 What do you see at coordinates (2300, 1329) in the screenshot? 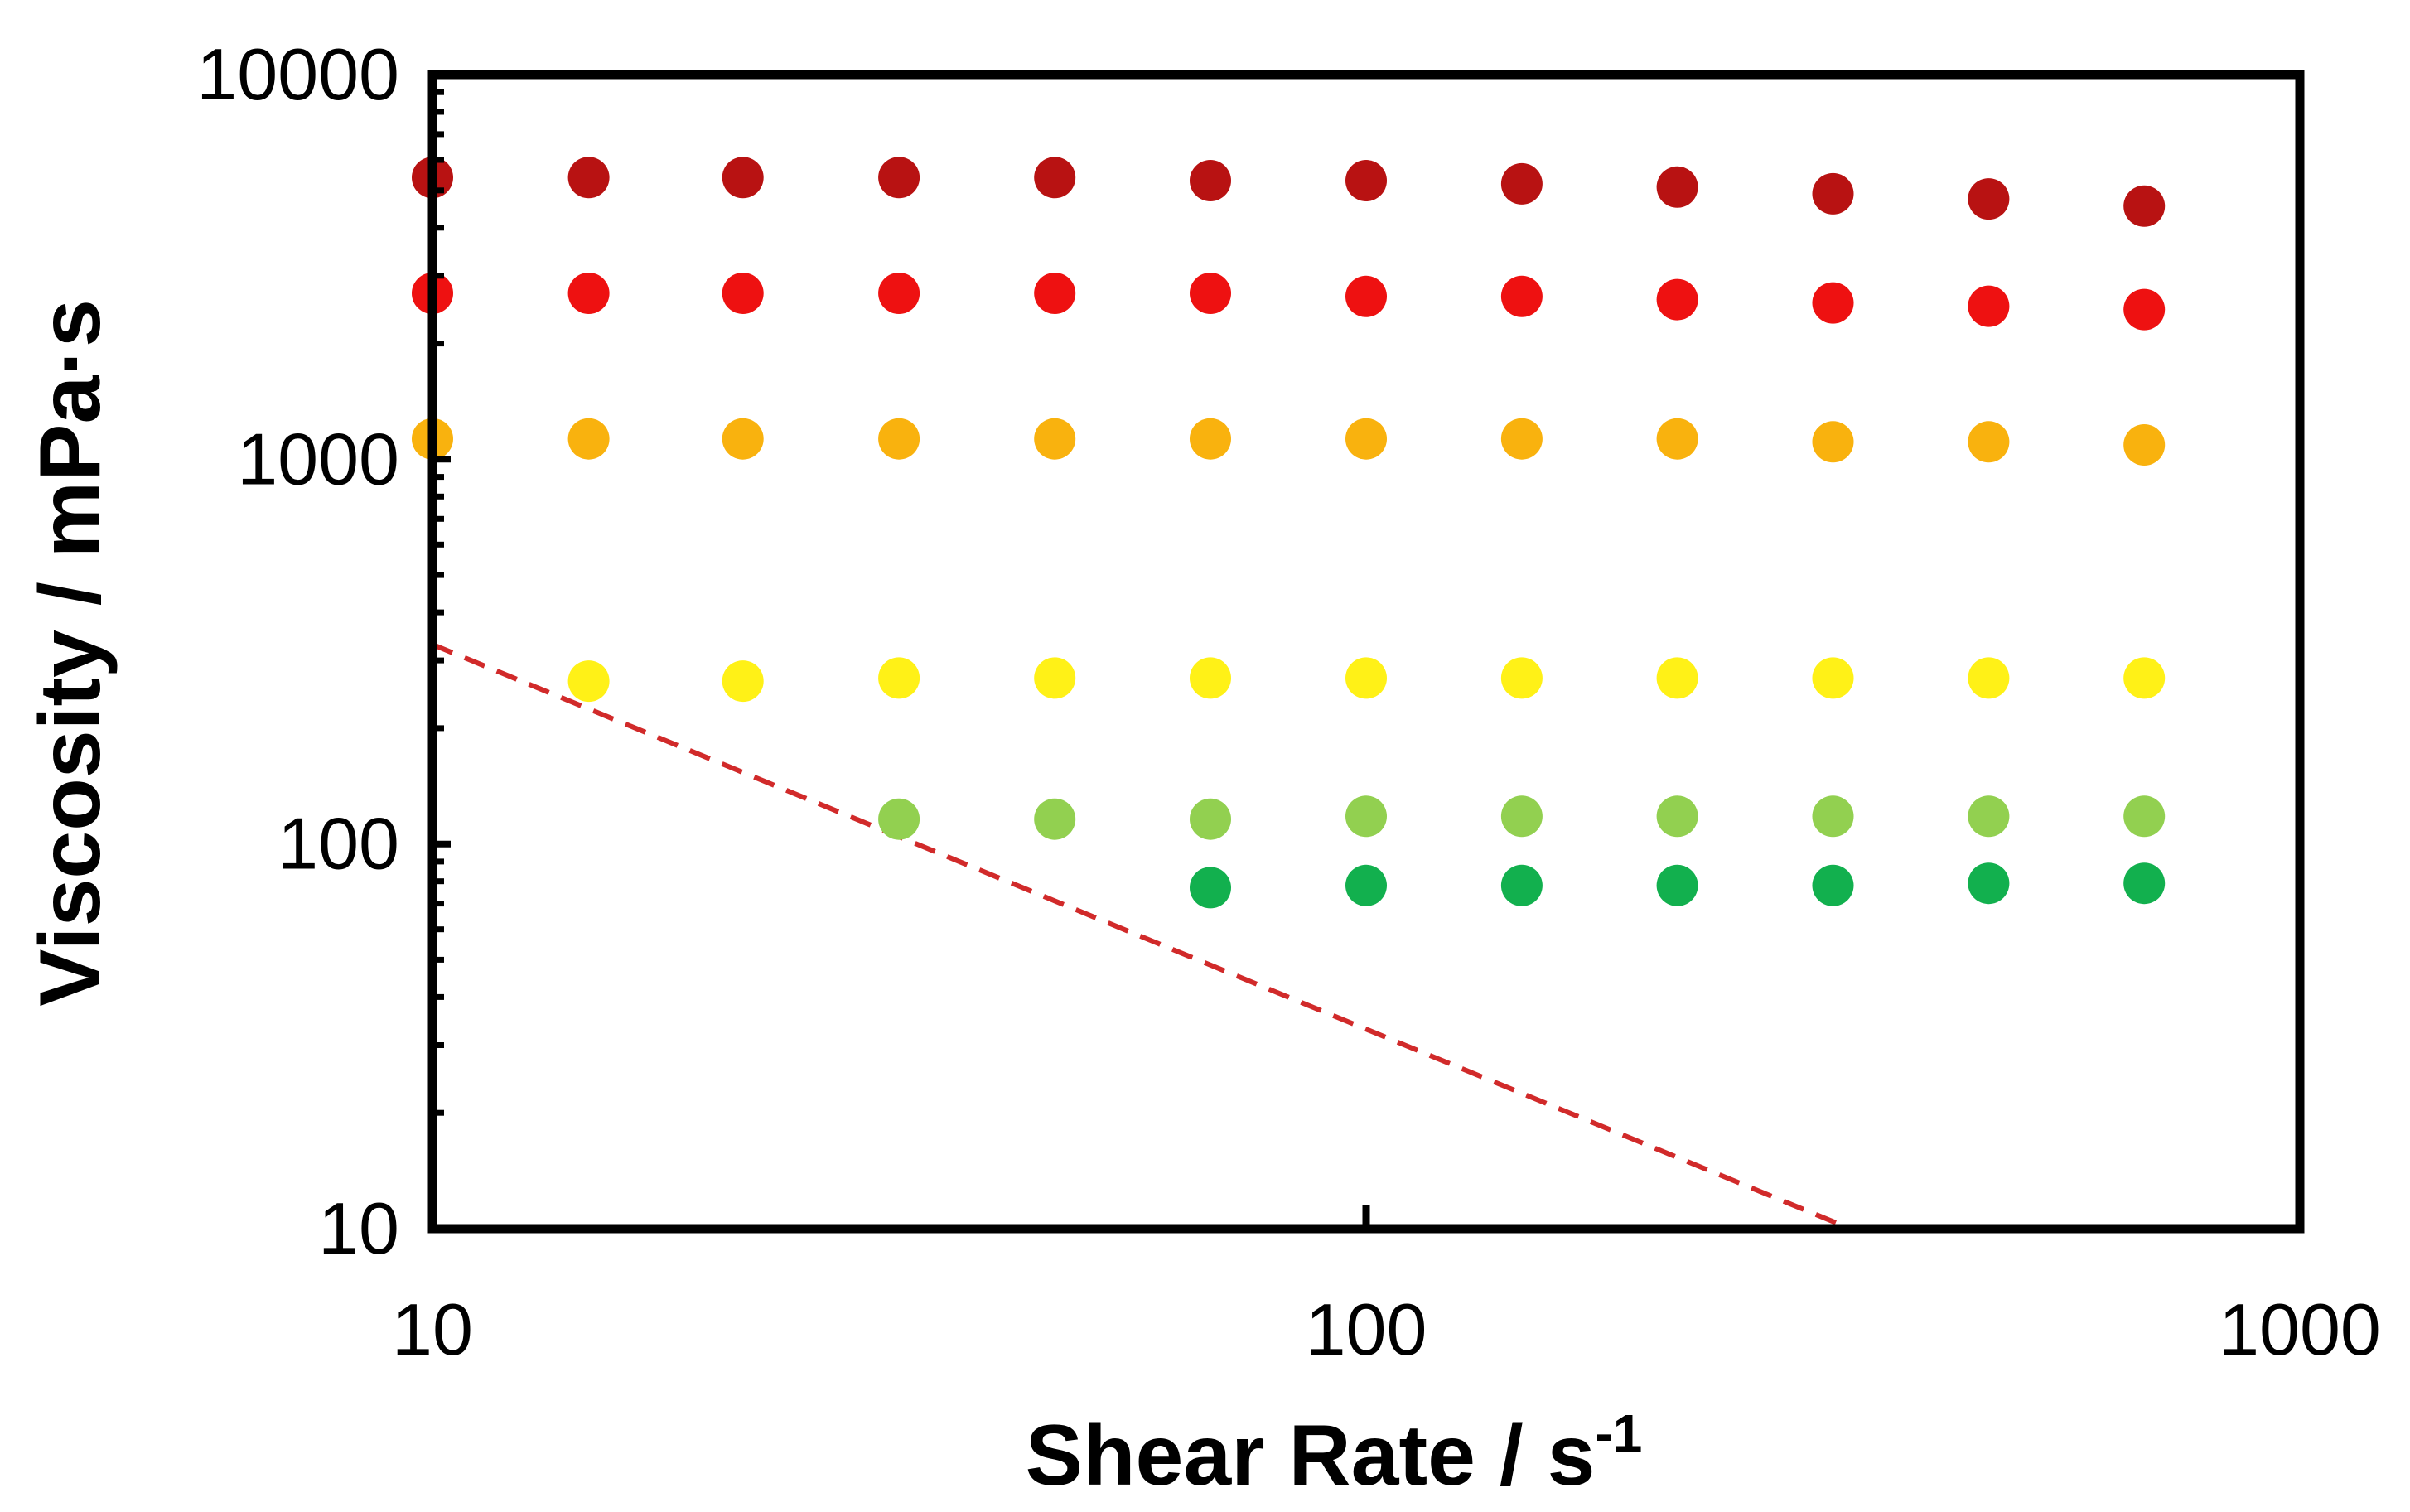
I see `x-tick-label: 1000` at bounding box center [2300, 1329].